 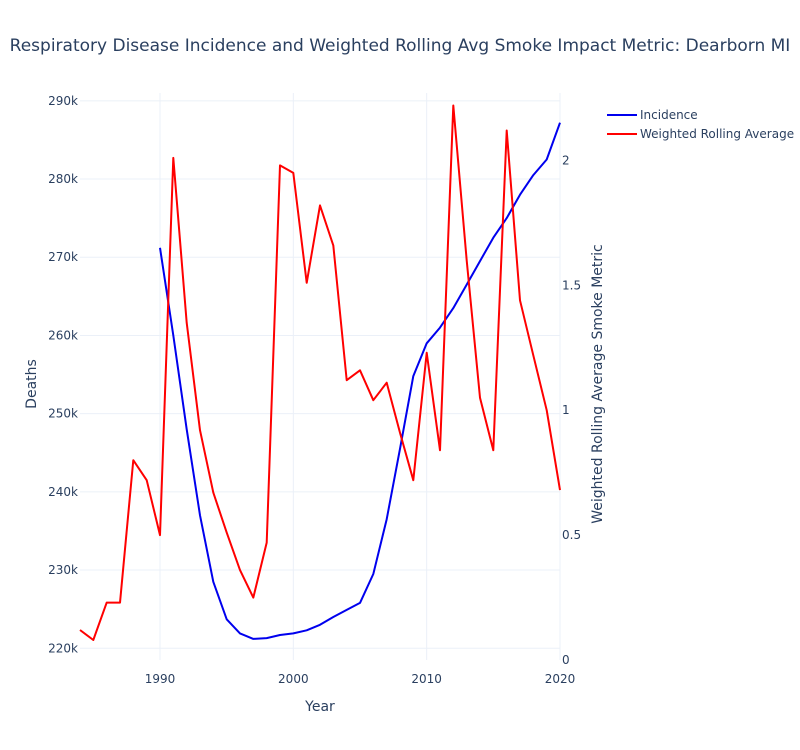 What do you see at coordinates (669, 115) in the screenshot?
I see `legend-label-incidence: Incidence` at bounding box center [669, 115].